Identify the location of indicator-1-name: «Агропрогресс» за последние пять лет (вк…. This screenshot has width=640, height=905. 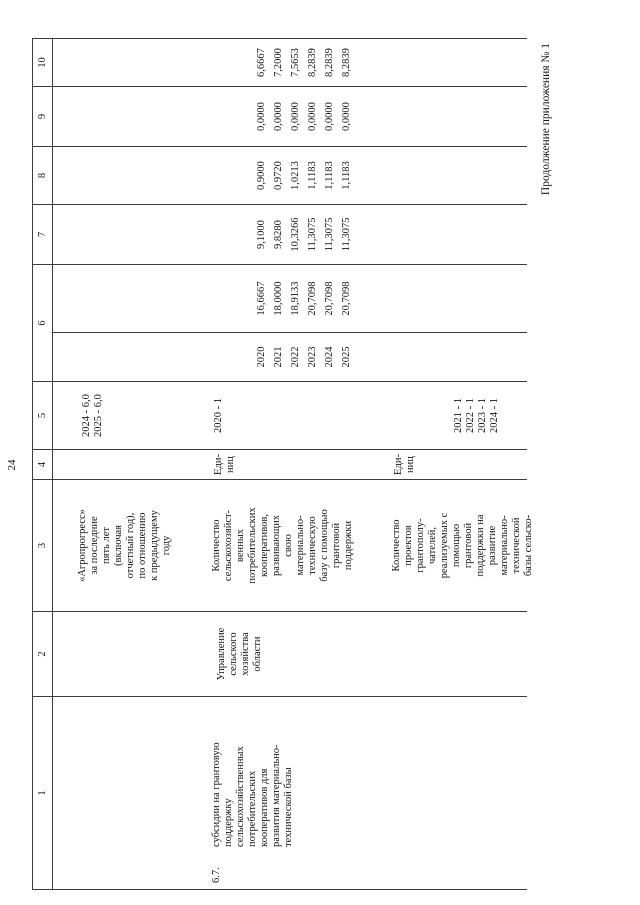
(124, 545).